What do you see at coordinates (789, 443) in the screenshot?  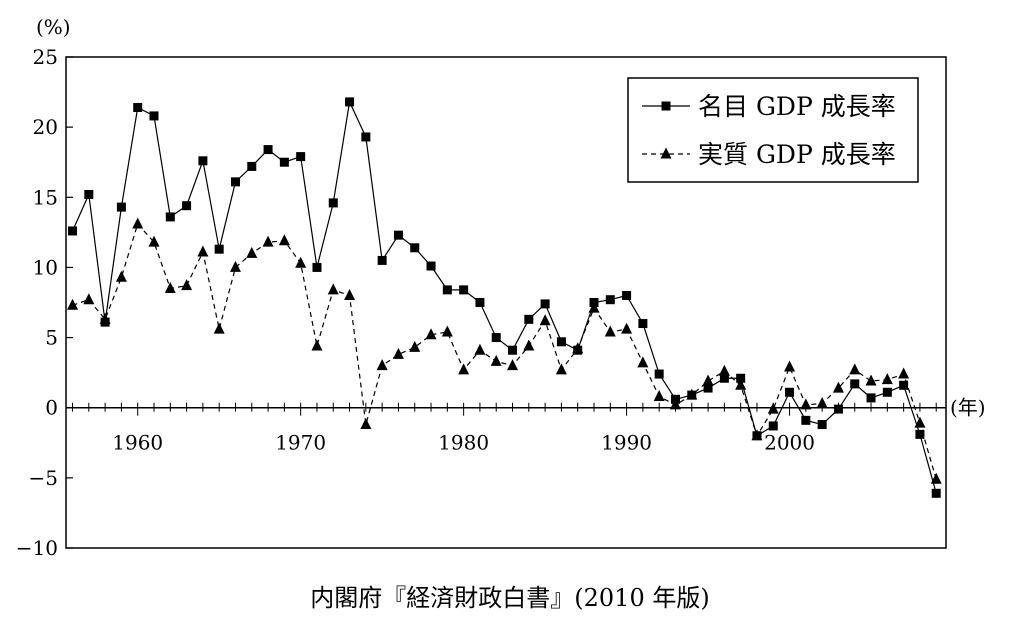 I see `x-tick-label: 2000` at bounding box center [789, 443].